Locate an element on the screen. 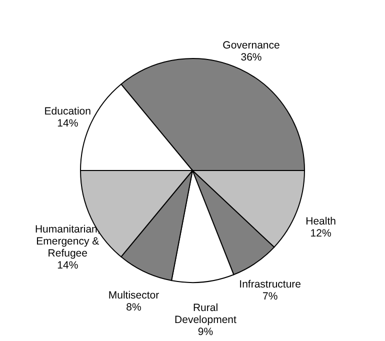 The height and width of the screenshot is (341, 385). slice-label: Education is located at coordinates (68, 112).